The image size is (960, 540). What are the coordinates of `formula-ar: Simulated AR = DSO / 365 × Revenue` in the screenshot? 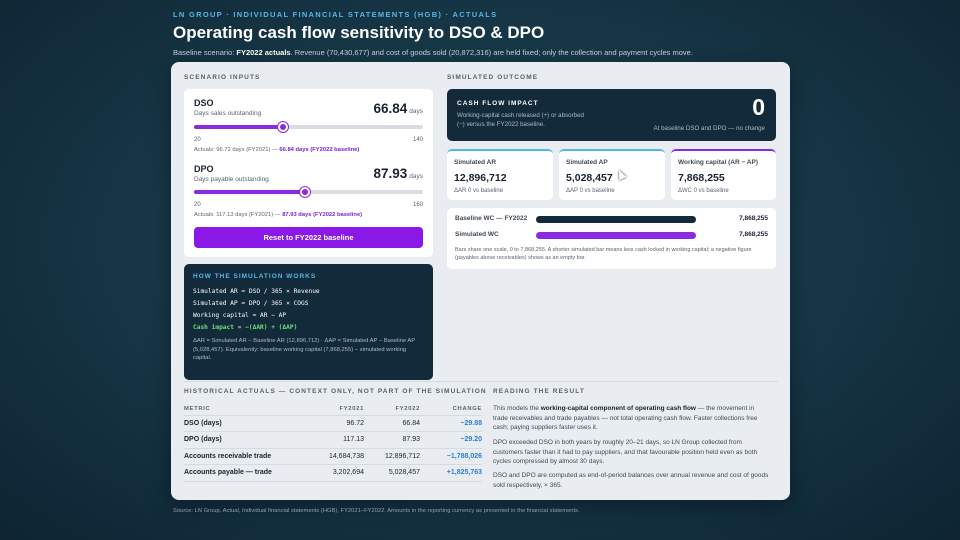 It's located at (256, 291).